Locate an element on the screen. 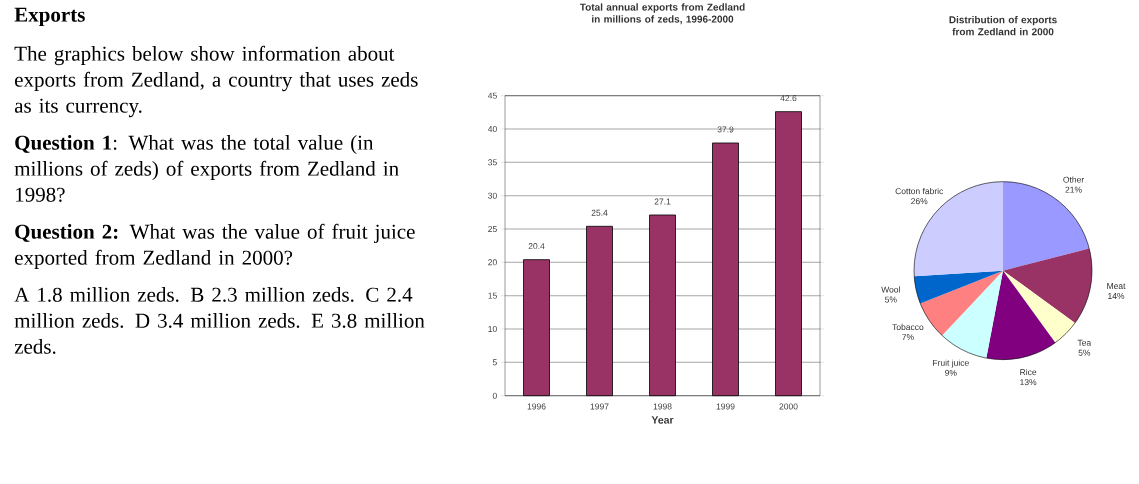 This screenshot has height=484, width=1139. x-tick-label: 1999 is located at coordinates (725, 406).